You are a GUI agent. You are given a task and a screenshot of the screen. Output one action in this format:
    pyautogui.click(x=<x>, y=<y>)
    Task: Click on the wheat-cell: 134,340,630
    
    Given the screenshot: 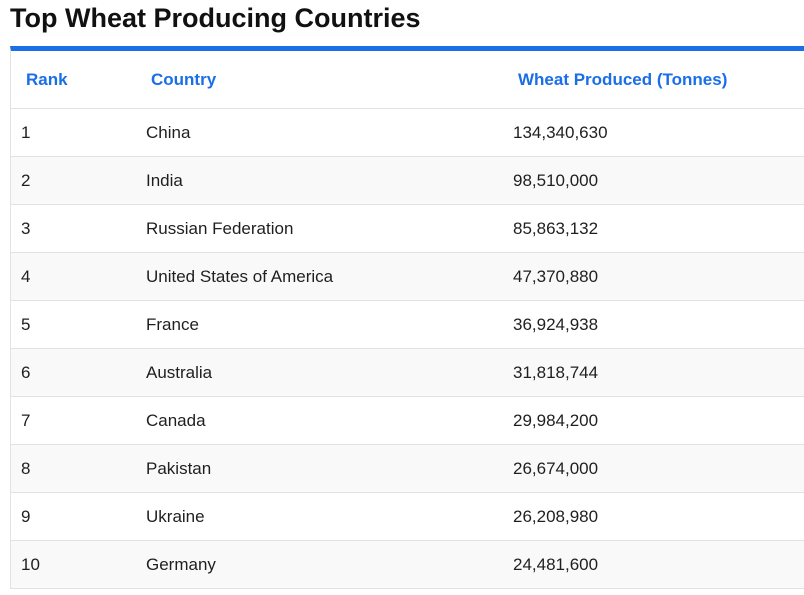 What is the action you would take?
    pyautogui.click(x=653, y=132)
    